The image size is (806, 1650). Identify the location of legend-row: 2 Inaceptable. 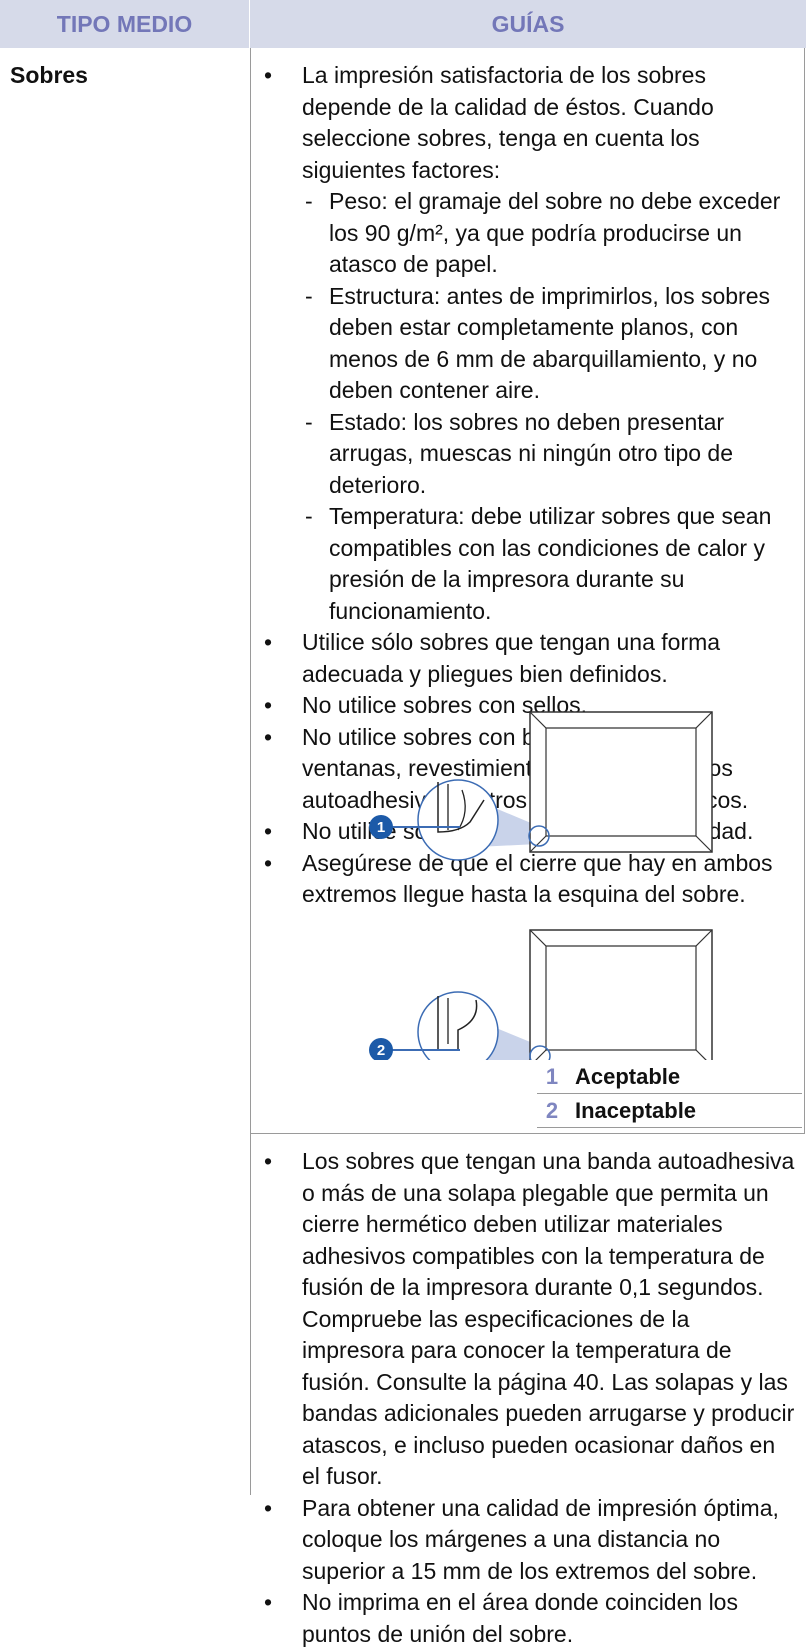
(669, 1111).